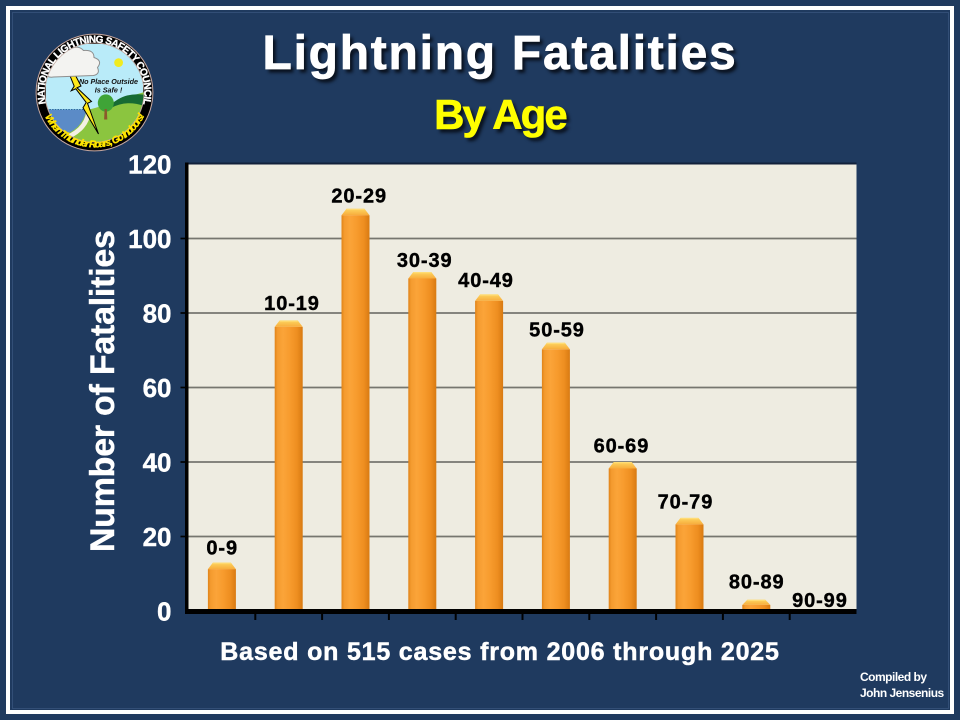 The width and height of the screenshot is (960, 720). Describe the element at coordinates (157, 314) in the screenshot. I see `svg-text: 80` at that location.